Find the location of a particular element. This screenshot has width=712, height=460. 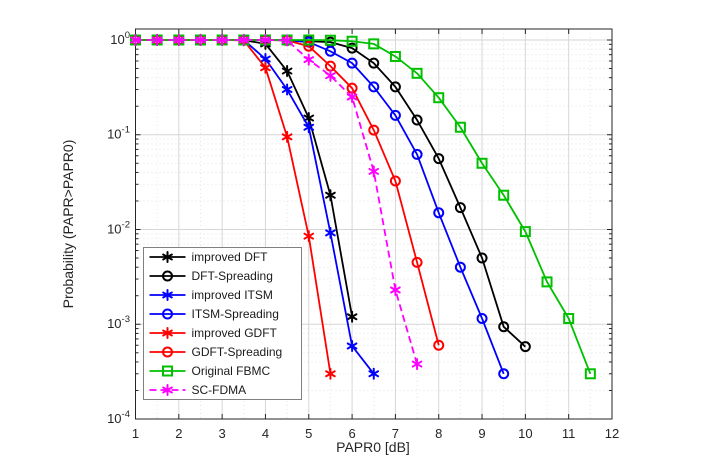

legend-item-improved-gdft: improved GDFT is located at coordinates (213, 333).